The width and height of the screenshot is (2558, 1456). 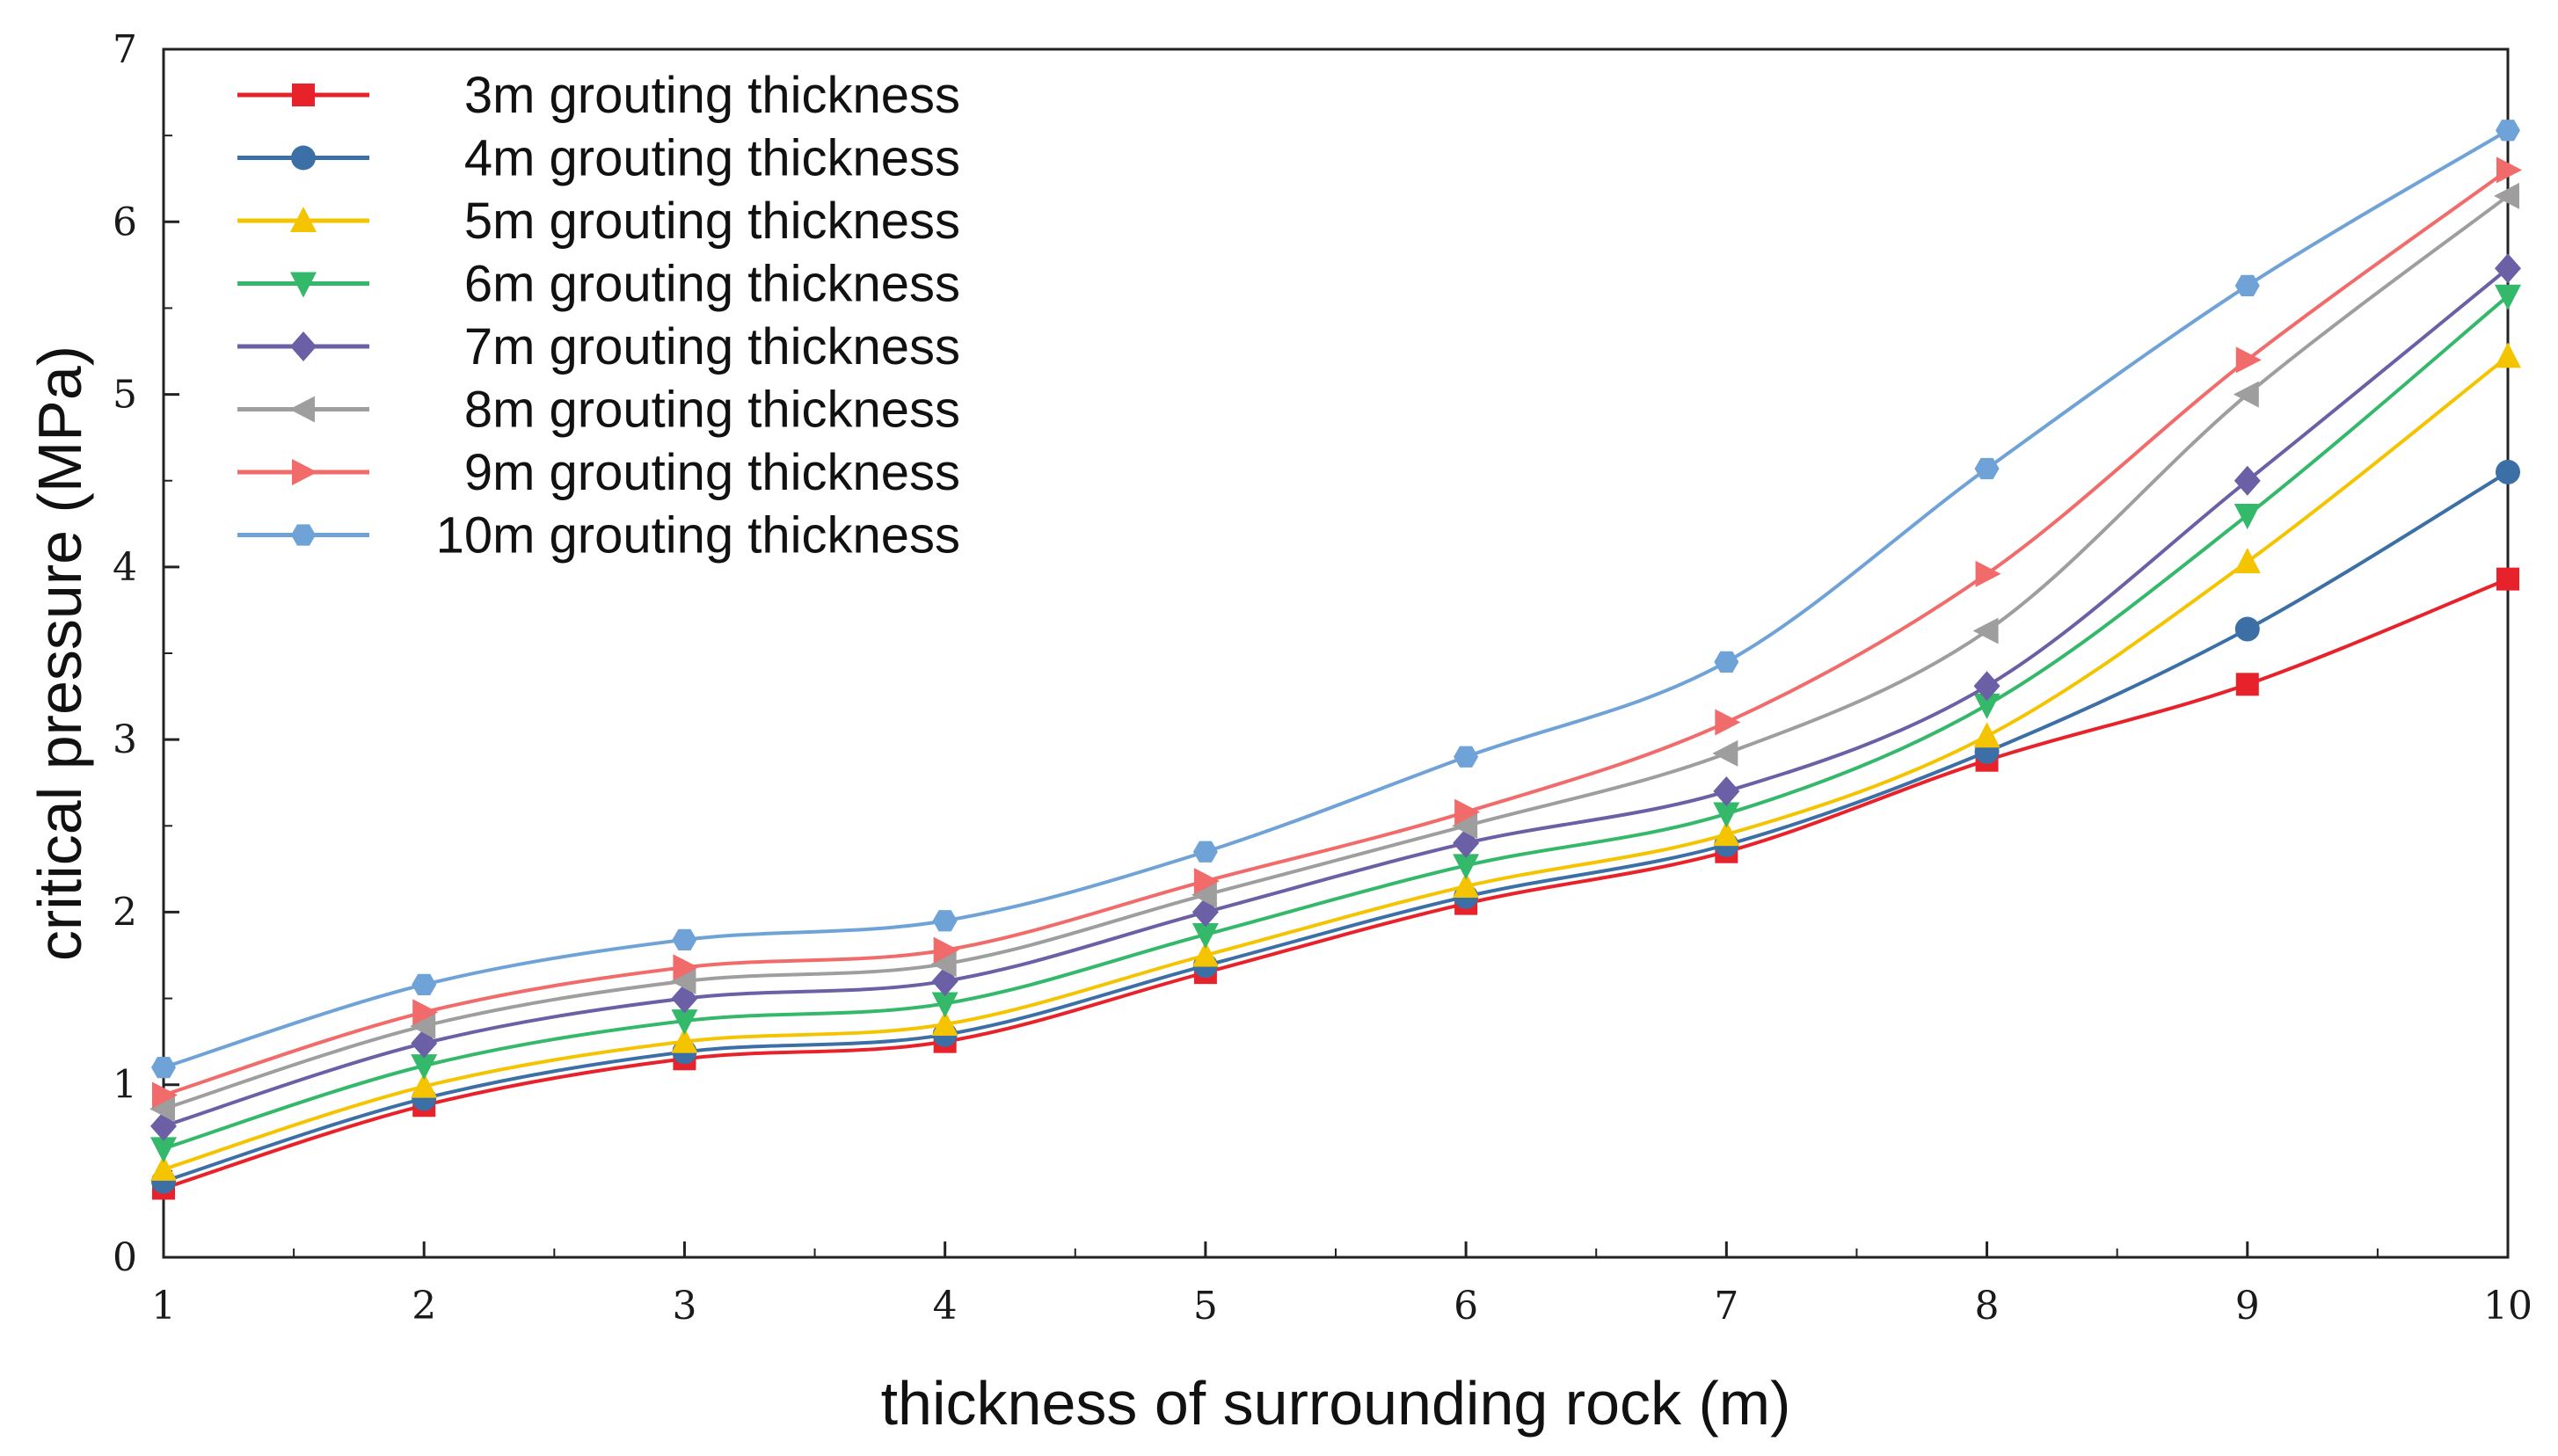 I want to click on legend-item: 6m grouting thickness, so click(x=598, y=284).